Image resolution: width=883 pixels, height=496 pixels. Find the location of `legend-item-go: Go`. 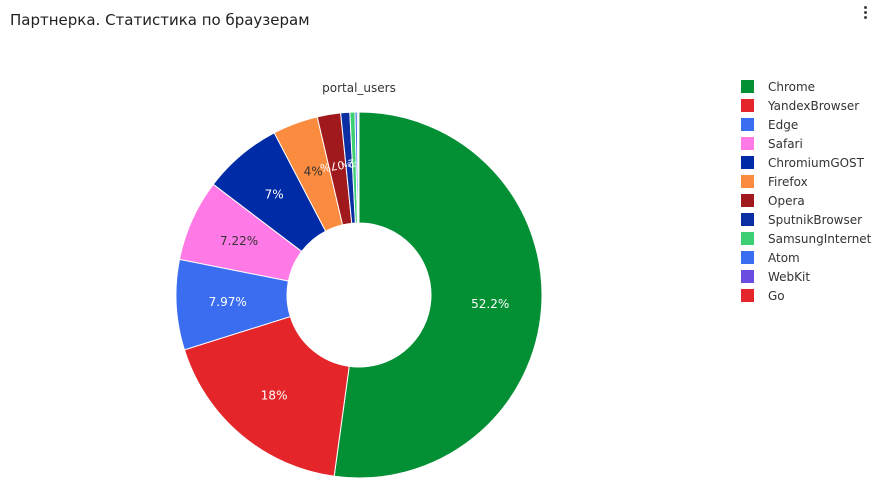

legend-item-go: Go is located at coordinates (806, 295).